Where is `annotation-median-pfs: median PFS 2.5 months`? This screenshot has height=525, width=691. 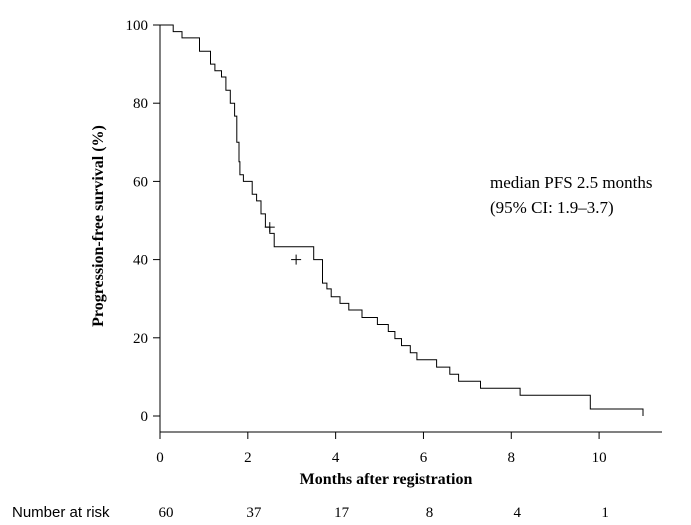
annotation-median-pfs: median PFS 2.5 months is located at coordinates (571, 182).